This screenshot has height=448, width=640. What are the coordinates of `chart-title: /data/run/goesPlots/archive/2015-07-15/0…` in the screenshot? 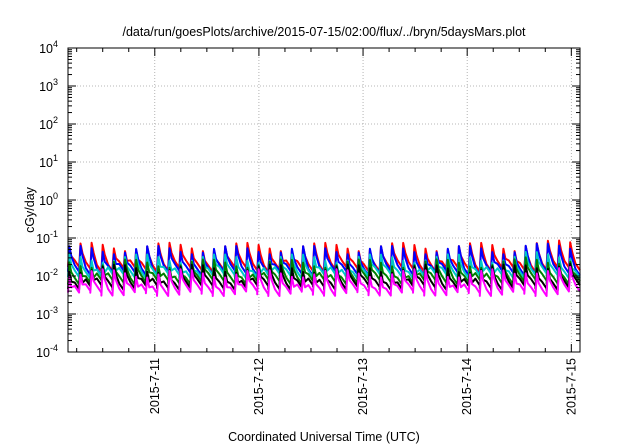 It's located at (324, 32).